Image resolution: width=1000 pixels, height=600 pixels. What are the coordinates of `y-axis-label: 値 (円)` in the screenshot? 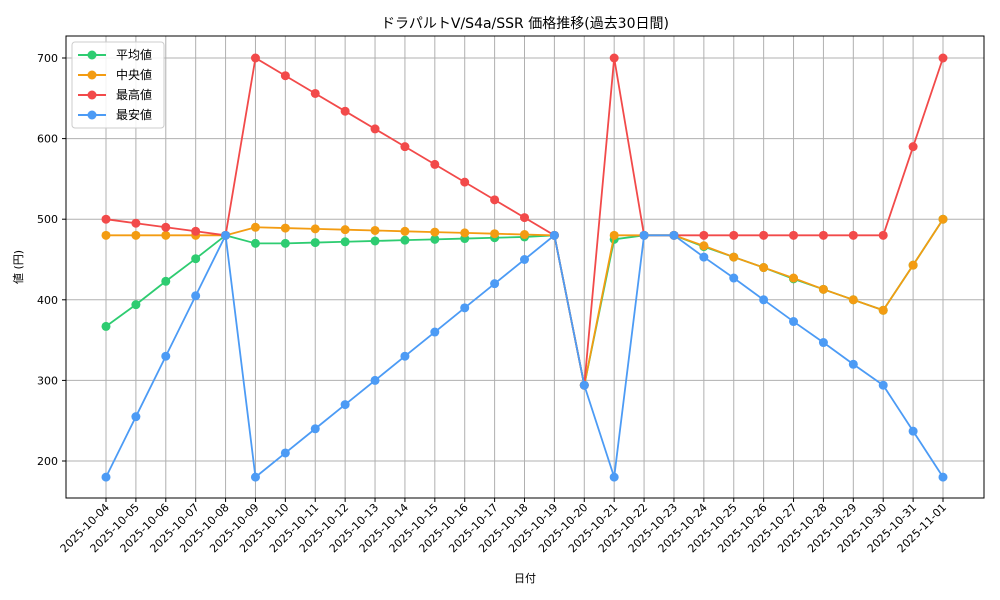 It's located at (18, 267).